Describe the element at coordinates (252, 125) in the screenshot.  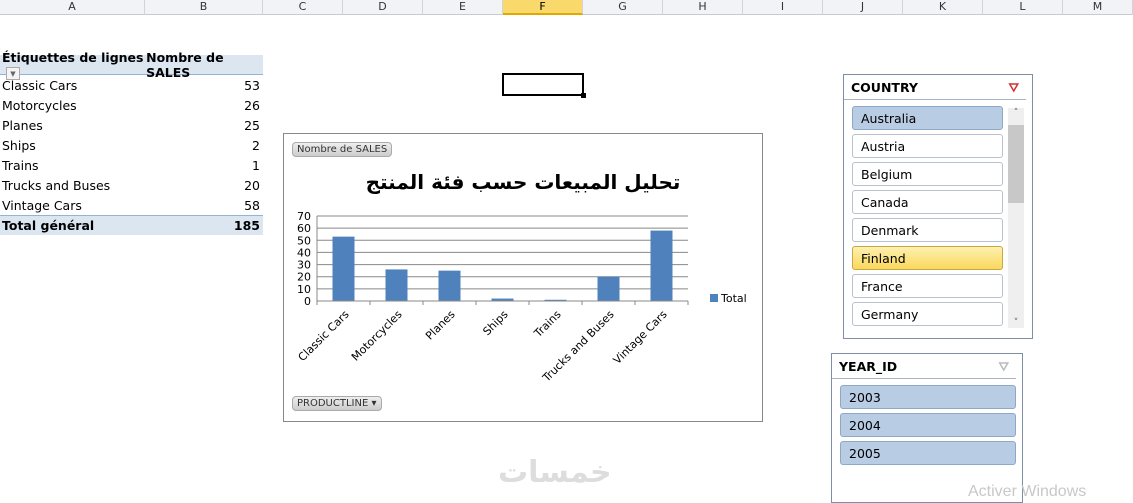
I see `row-value: 25` at that location.